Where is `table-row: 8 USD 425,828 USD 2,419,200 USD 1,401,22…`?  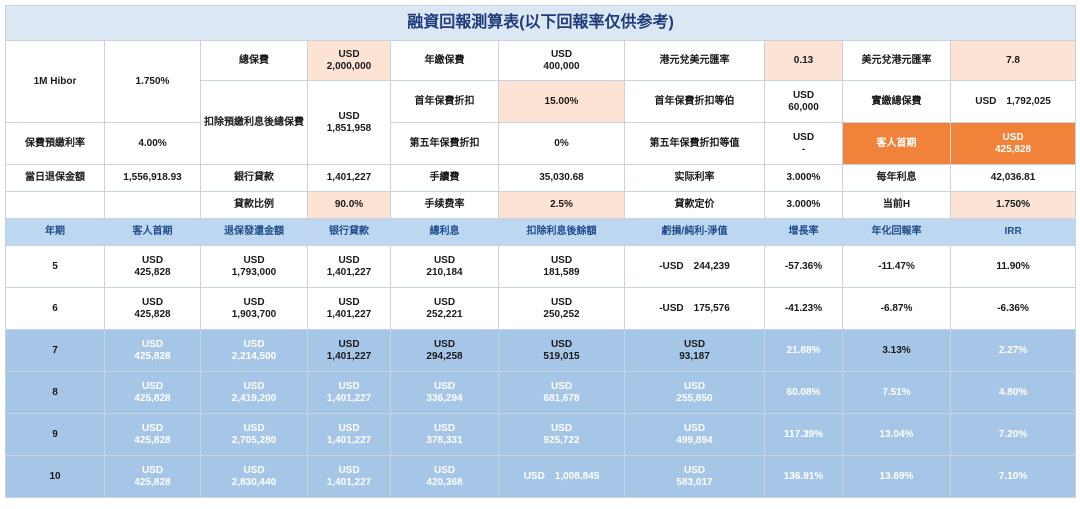
table-row: 8 USD 425,828 USD 2,419,200 USD 1,401,22… is located at coordinates (541, 392).